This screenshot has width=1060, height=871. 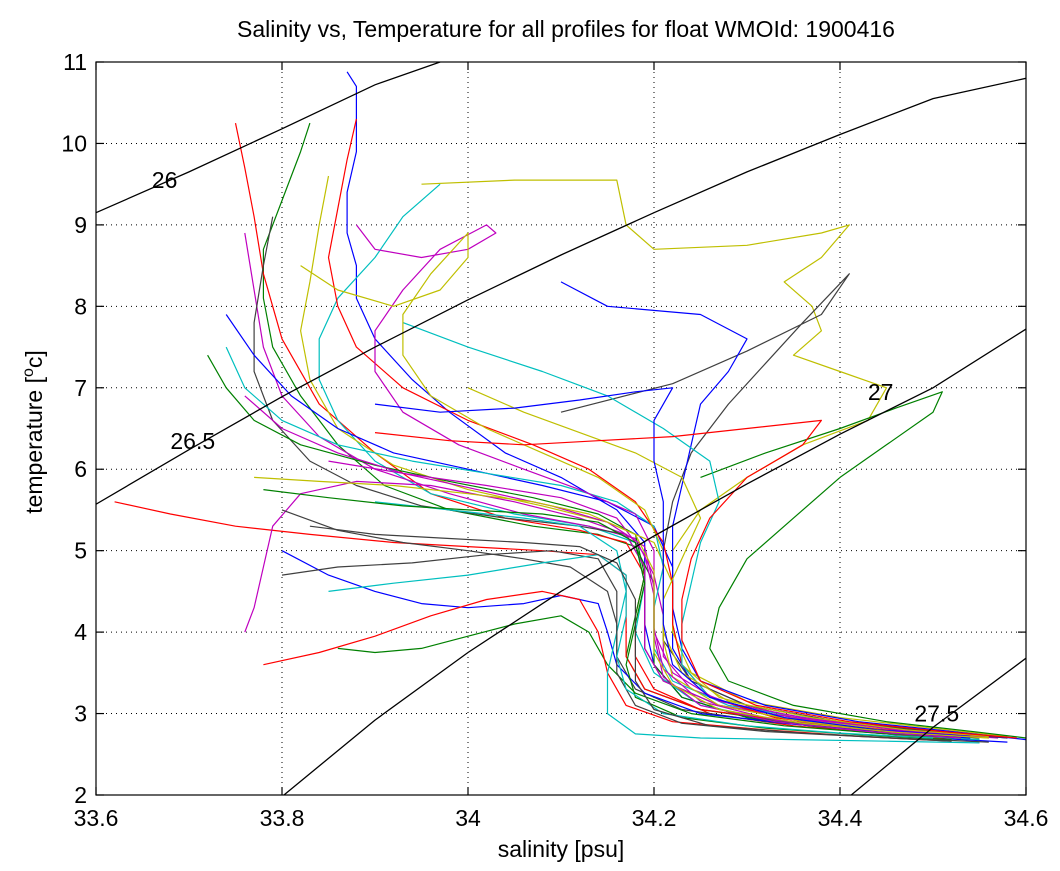 I want to click on y-tick-label: 4, so click(x=80, y=632).